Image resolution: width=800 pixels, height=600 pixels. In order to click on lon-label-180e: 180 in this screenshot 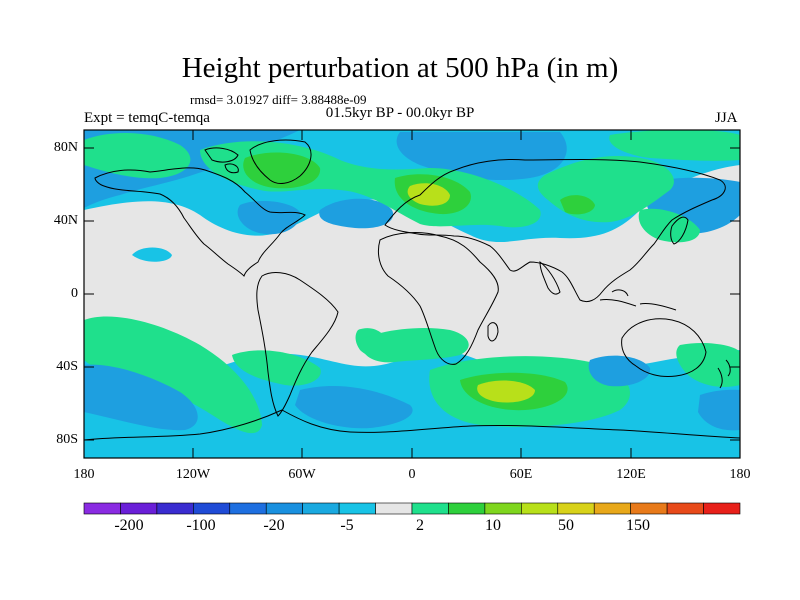, I will do `click(740, 474)`.